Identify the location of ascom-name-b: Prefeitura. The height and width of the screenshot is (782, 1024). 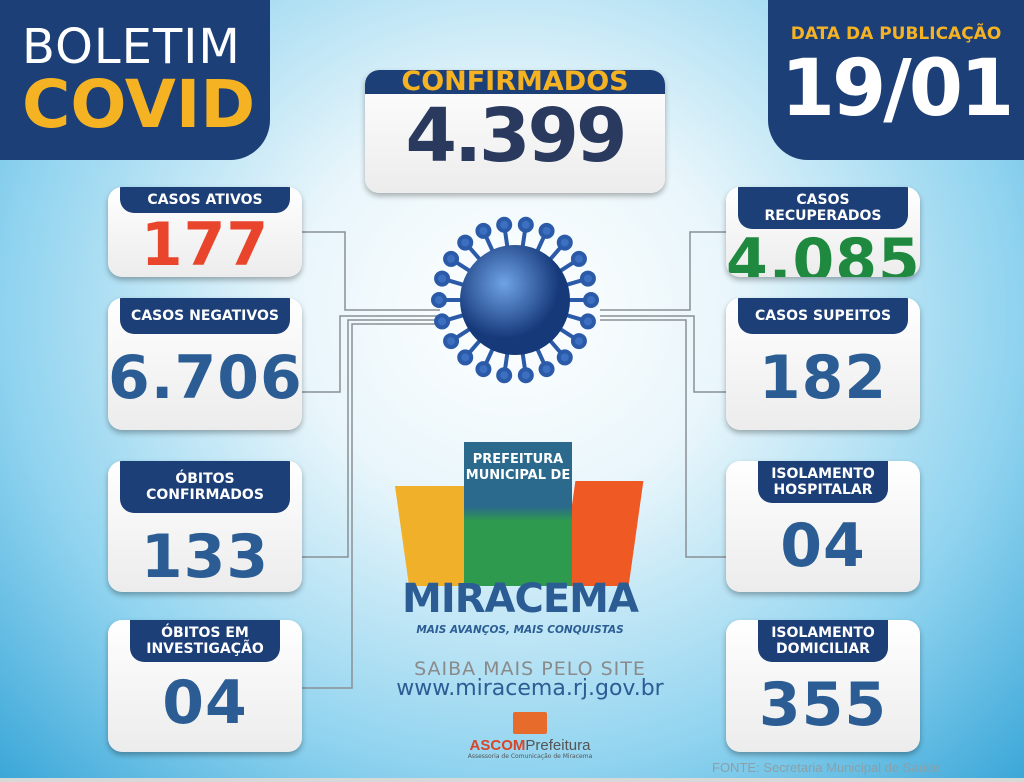
(558, 745).